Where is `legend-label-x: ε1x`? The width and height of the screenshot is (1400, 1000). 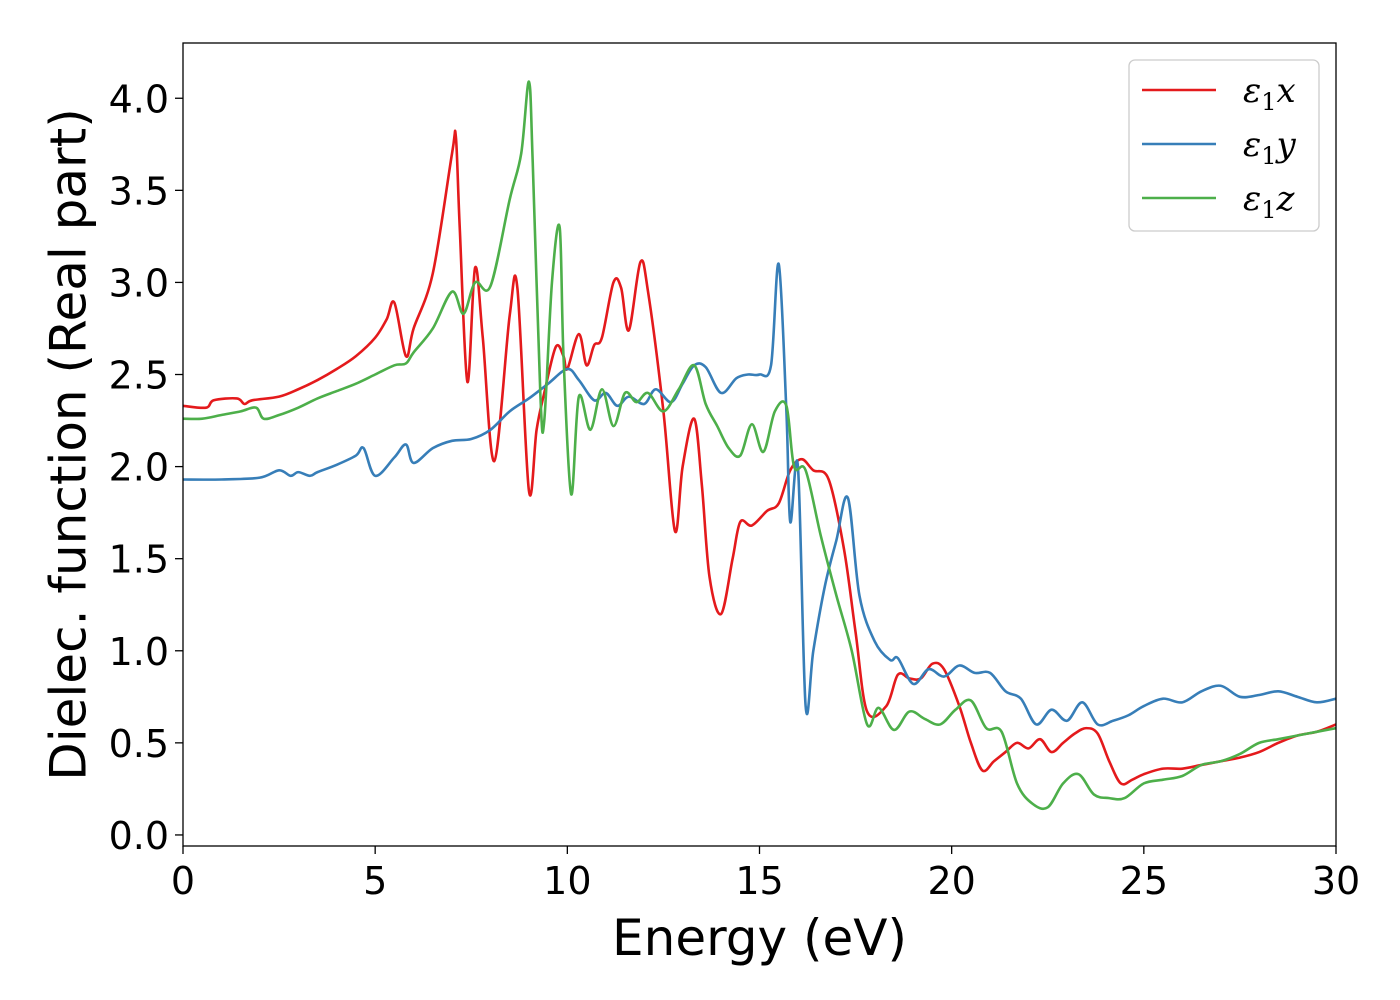
legend-label-x: ε1x is located at coordinates (1269, 93).